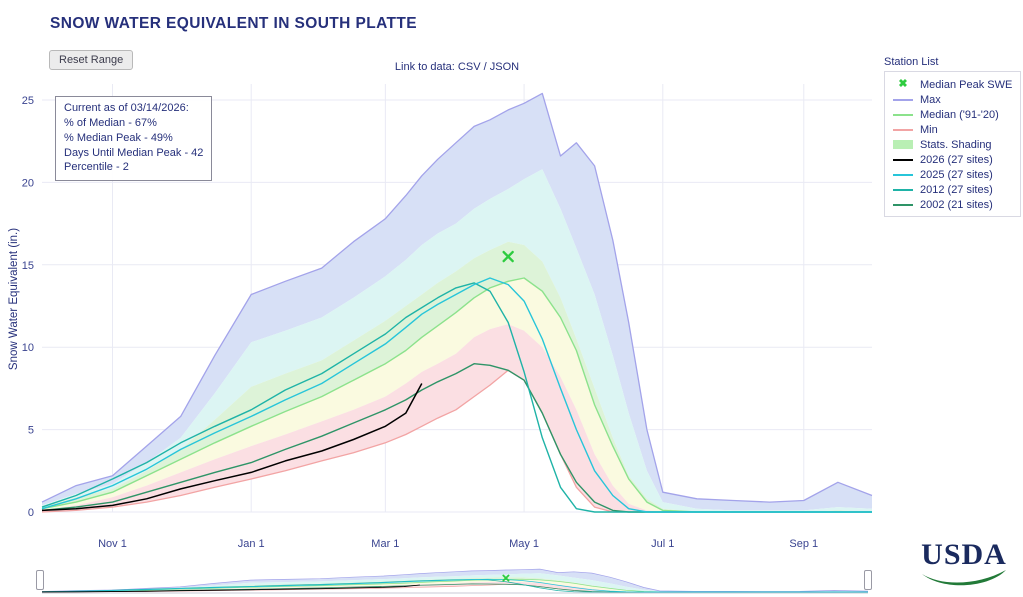 The image size is (1023, 597). I want to click on shading-swatch, so click(903, 144).